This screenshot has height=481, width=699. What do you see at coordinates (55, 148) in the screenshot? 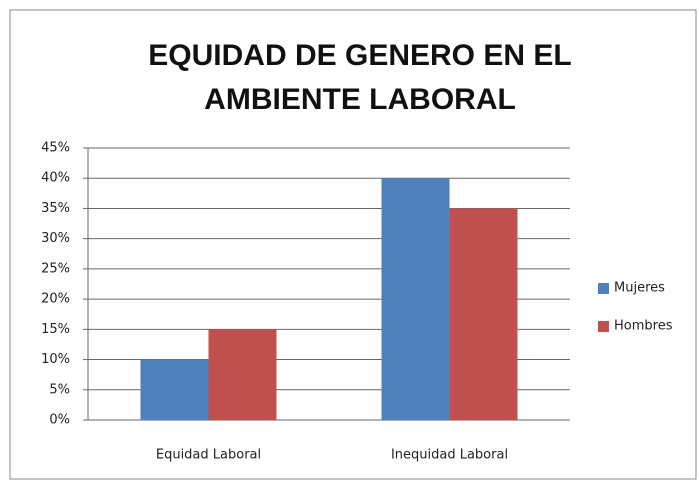
I see `y-tick-label: 45%` at bounding box center [55, 148].